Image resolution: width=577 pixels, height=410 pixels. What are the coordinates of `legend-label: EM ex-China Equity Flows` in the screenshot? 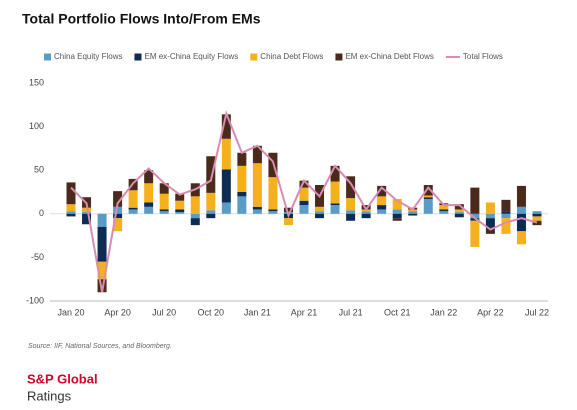 It's located at (191, 56).